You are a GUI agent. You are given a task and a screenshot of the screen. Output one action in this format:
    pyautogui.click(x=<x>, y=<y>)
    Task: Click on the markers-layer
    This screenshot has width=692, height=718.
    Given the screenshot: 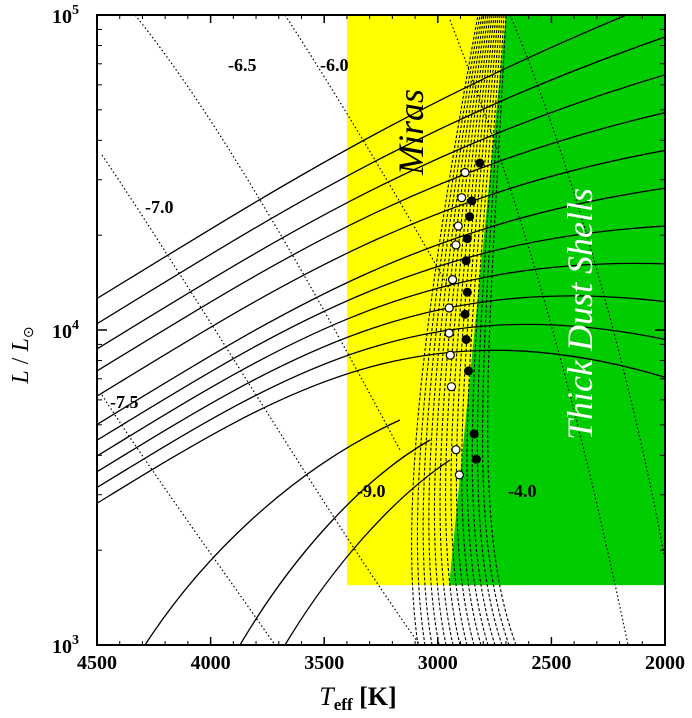 What is the action you would take?
    pyautogui.click(x=464, y=319)
    